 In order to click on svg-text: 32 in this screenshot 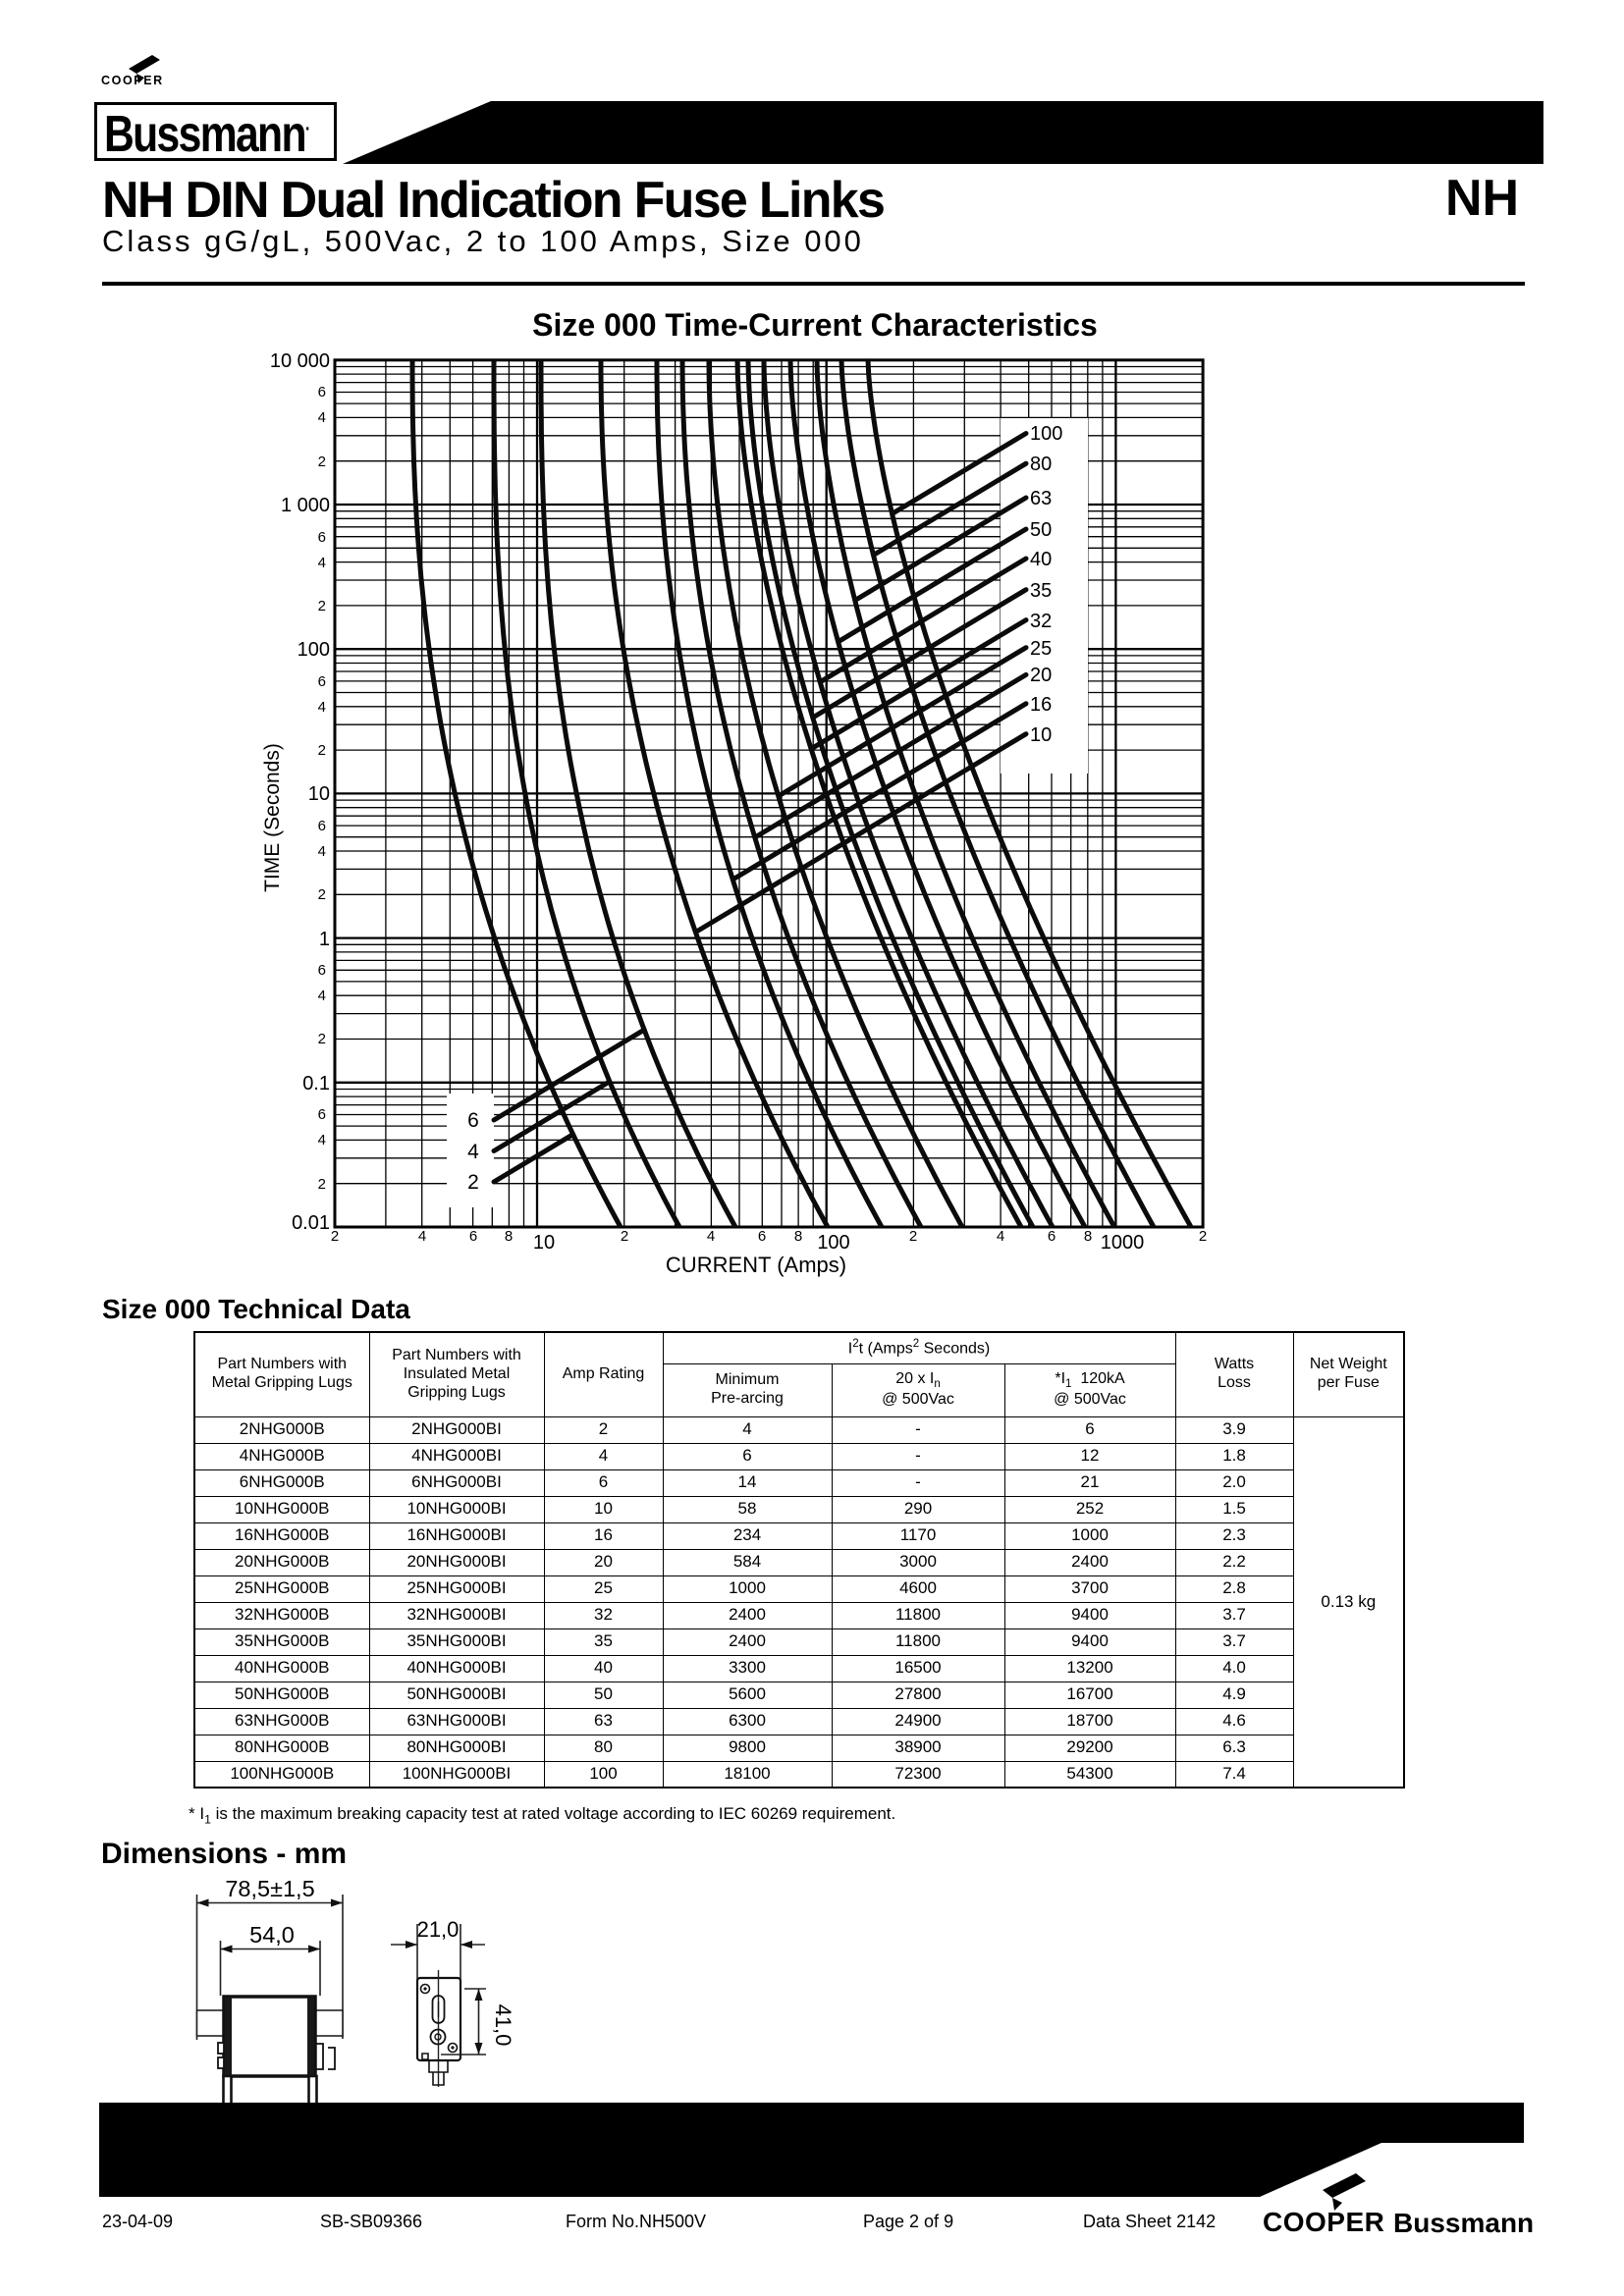, I will do `click(1041, 621)`.